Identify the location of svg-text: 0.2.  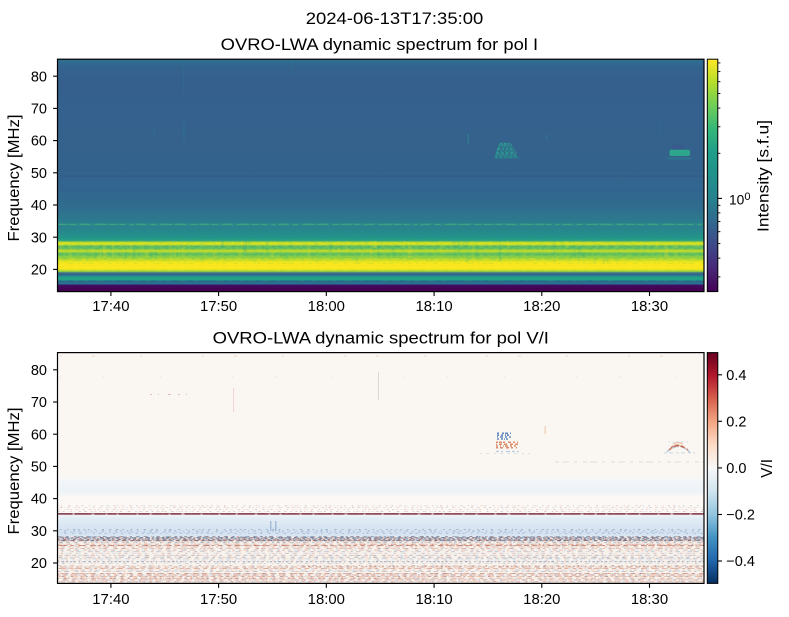
(736, 422).